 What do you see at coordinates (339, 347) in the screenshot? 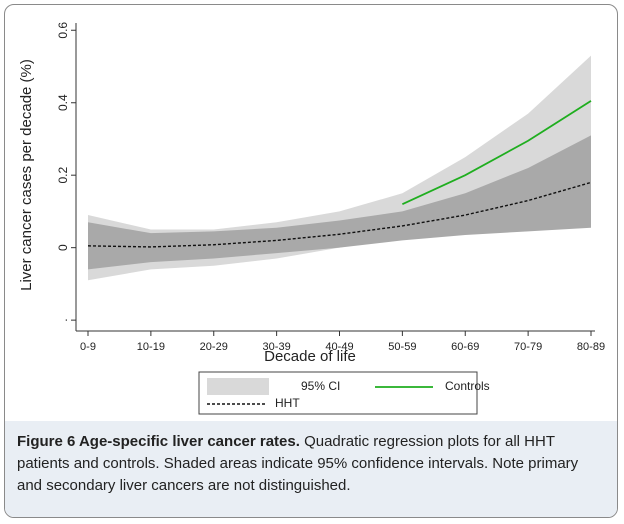
I see `x-tick-label: 40-49` at bounding box center [339, 347].